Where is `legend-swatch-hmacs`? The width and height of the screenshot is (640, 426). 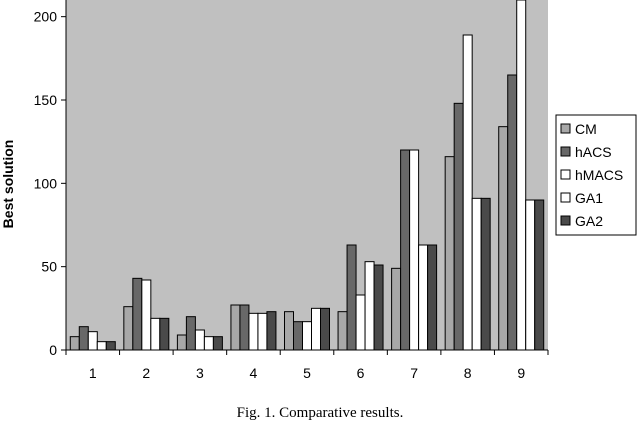
legend-swatch-hmacs is located at coordinates (565, 174).